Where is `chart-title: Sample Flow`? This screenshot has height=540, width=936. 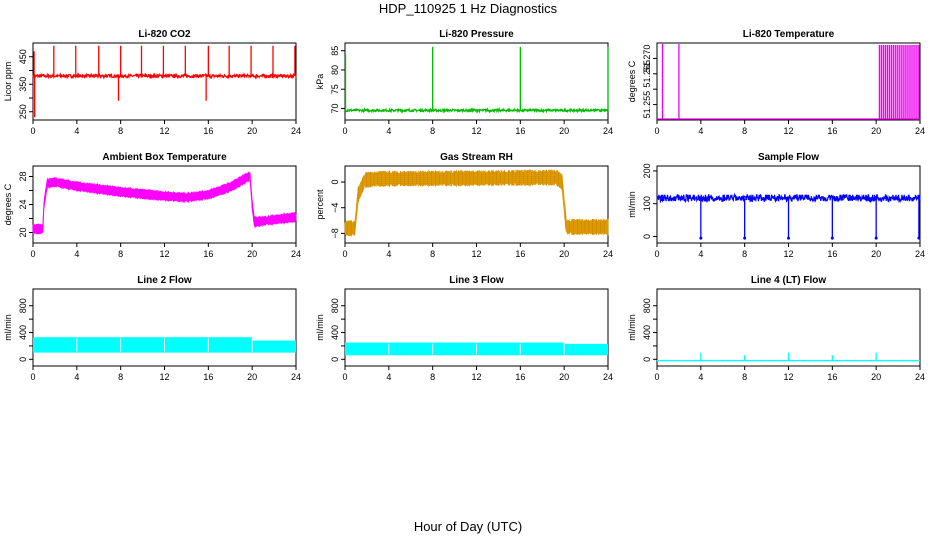
chart-title: Sample Flow is located at coordinates (788, 157).